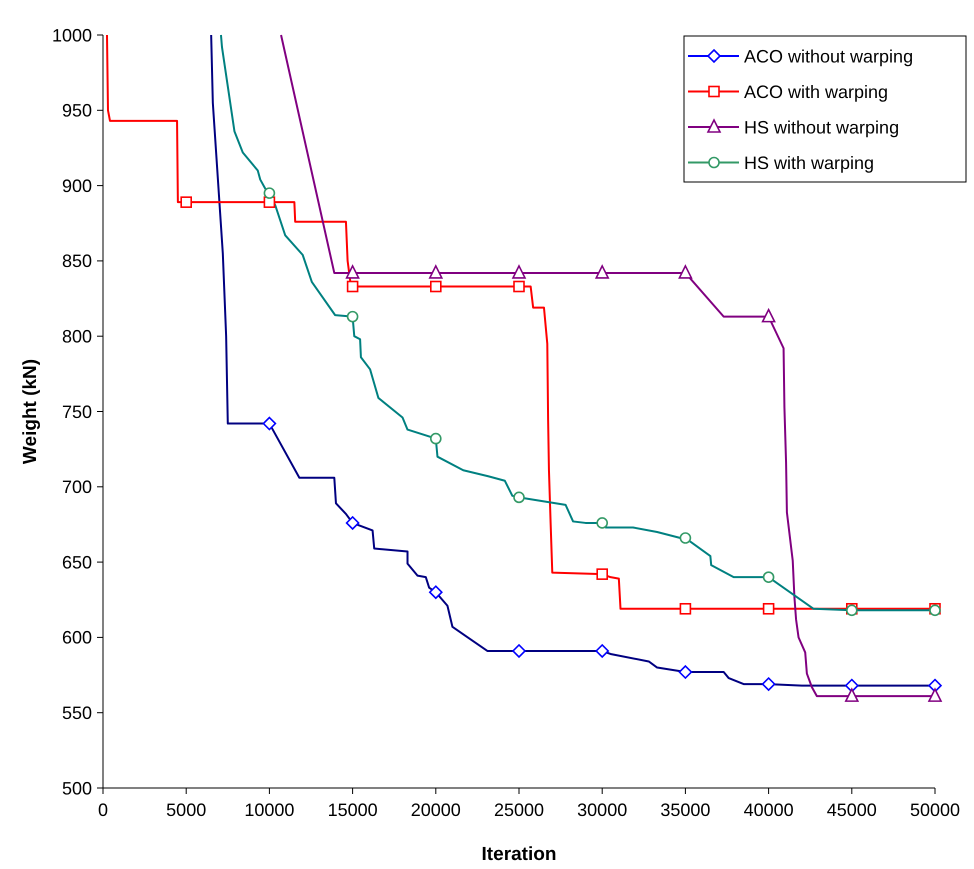  Describe the element at coordinates (77, 336) in the screenshot. I see `y-tick-label: 800` at that location.